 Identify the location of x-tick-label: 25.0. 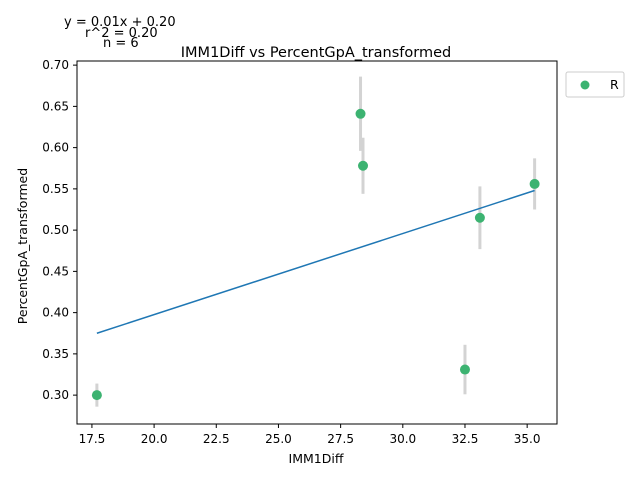
(278, 439).